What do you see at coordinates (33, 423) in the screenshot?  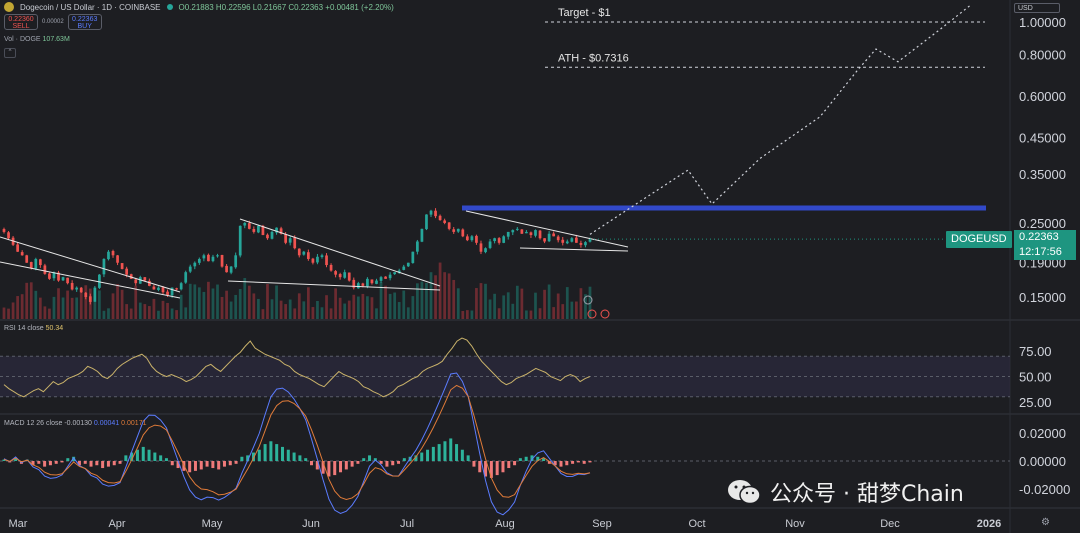 I see `macd-title: MACD 12 26 close` at bounding box center [33, 423].